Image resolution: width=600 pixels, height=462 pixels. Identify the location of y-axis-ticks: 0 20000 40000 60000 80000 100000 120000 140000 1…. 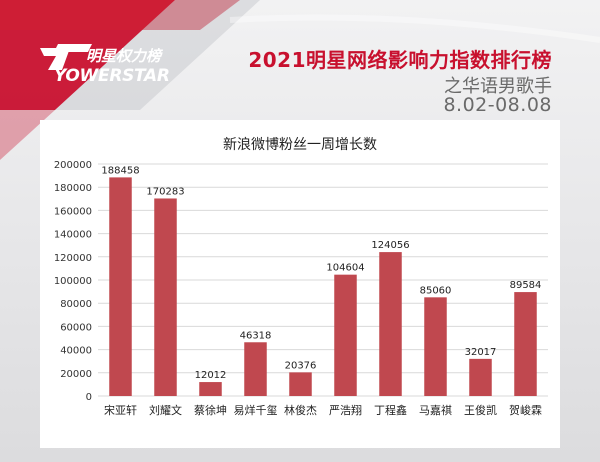
(73, 281).